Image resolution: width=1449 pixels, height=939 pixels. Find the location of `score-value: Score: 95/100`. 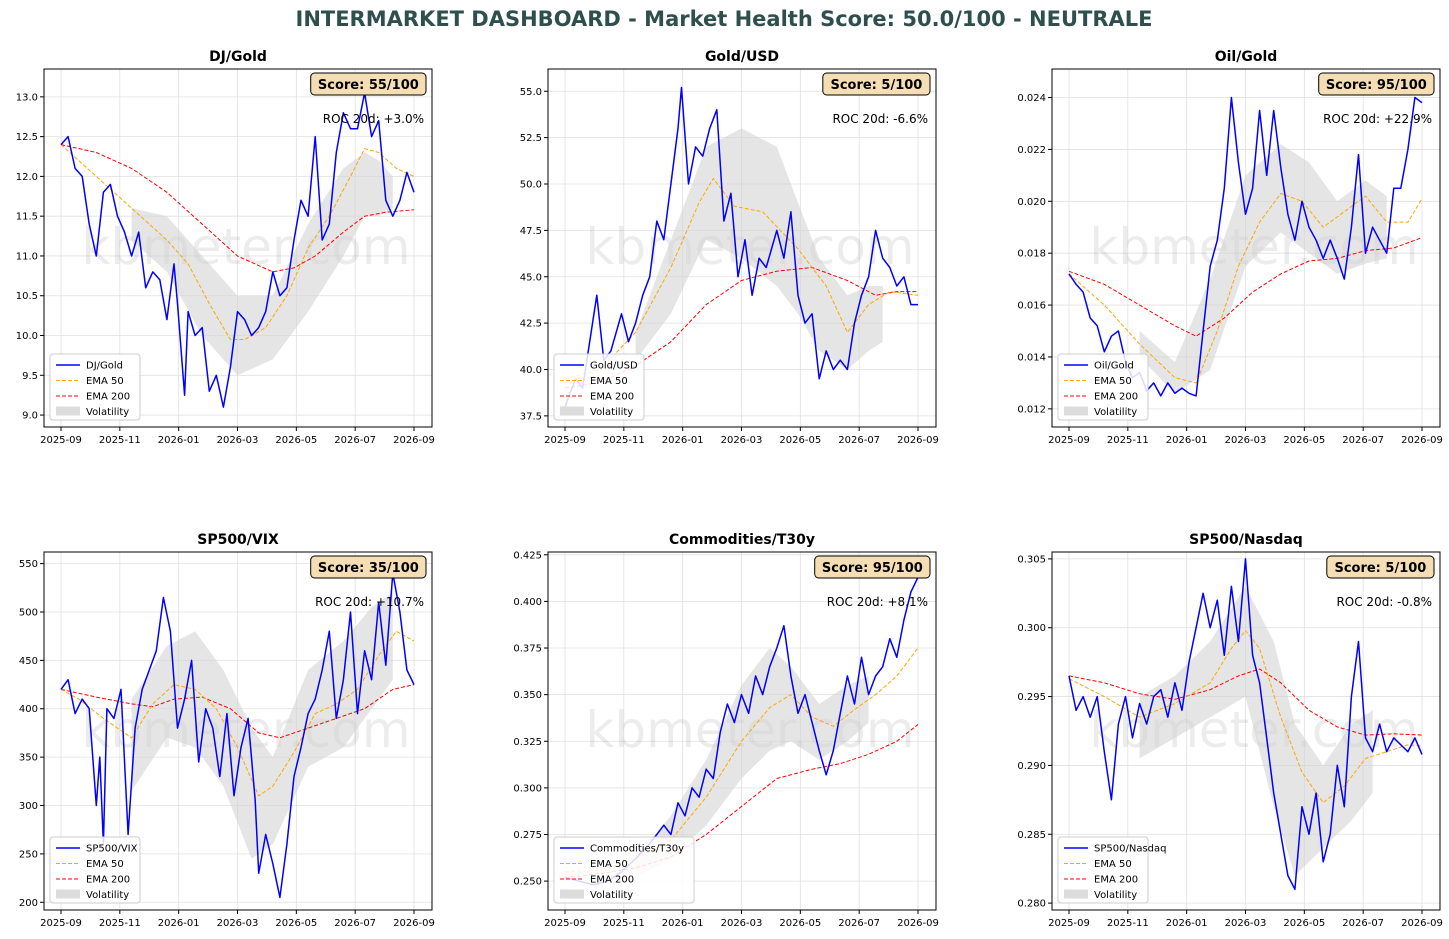

score-value: Score: 95/100 is located at coordinates (1376, 85).